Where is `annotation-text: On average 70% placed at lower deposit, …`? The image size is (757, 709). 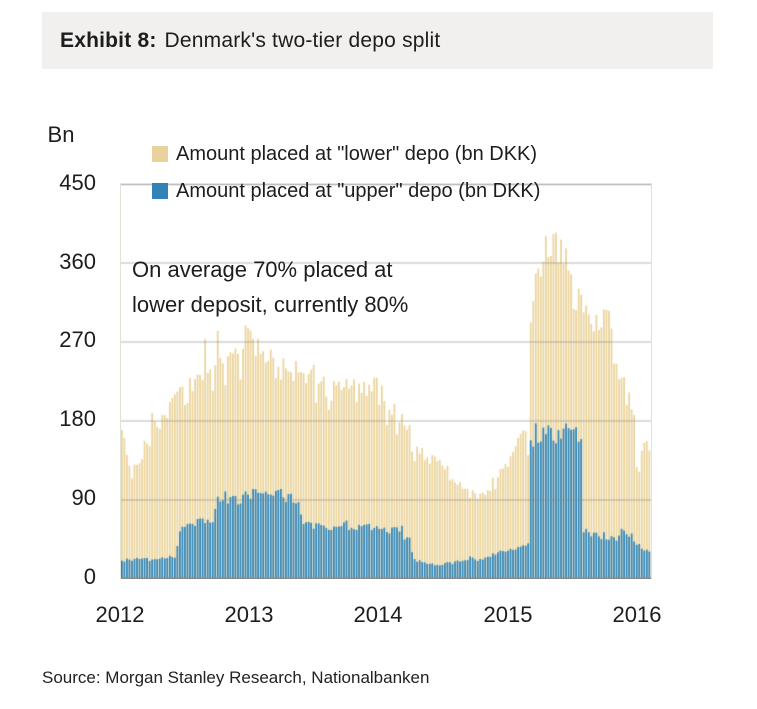 annotation-text: On average 70% placed at lower deposit, … is located at coordinates (270, 287).